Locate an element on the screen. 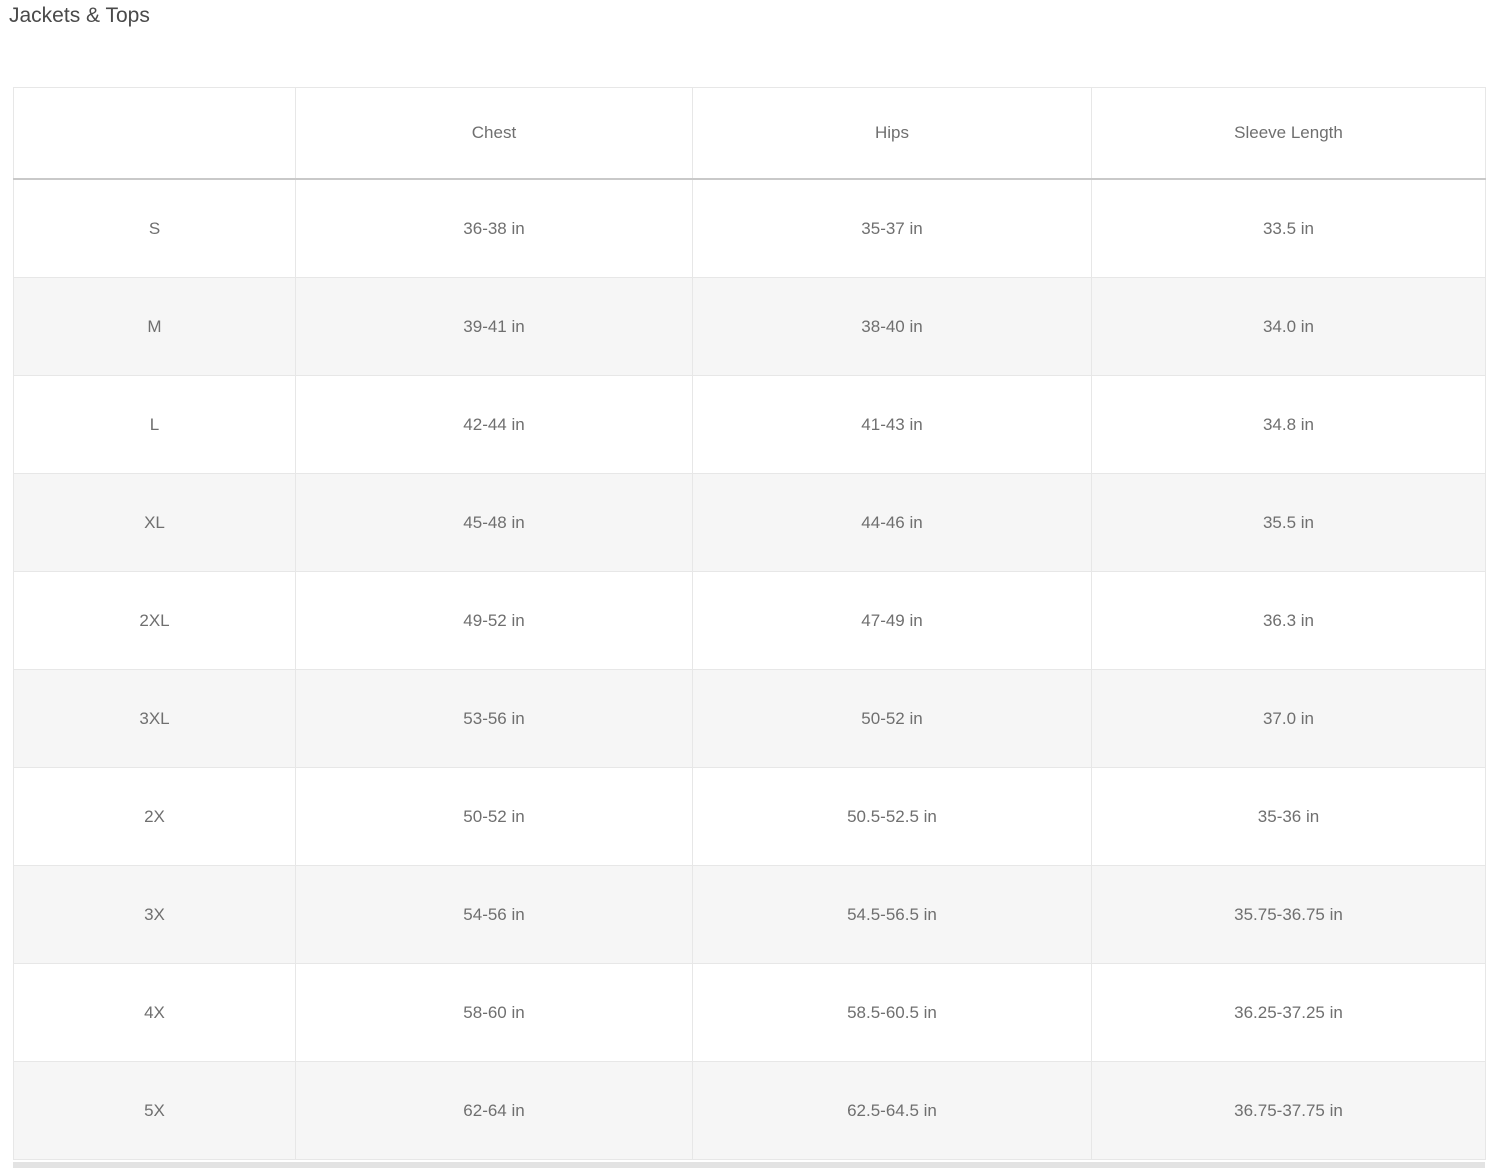 The width and height of the screenshot is (1500, 1168). chest-cell: 58-60 in is located at coordinates (494, 1012).